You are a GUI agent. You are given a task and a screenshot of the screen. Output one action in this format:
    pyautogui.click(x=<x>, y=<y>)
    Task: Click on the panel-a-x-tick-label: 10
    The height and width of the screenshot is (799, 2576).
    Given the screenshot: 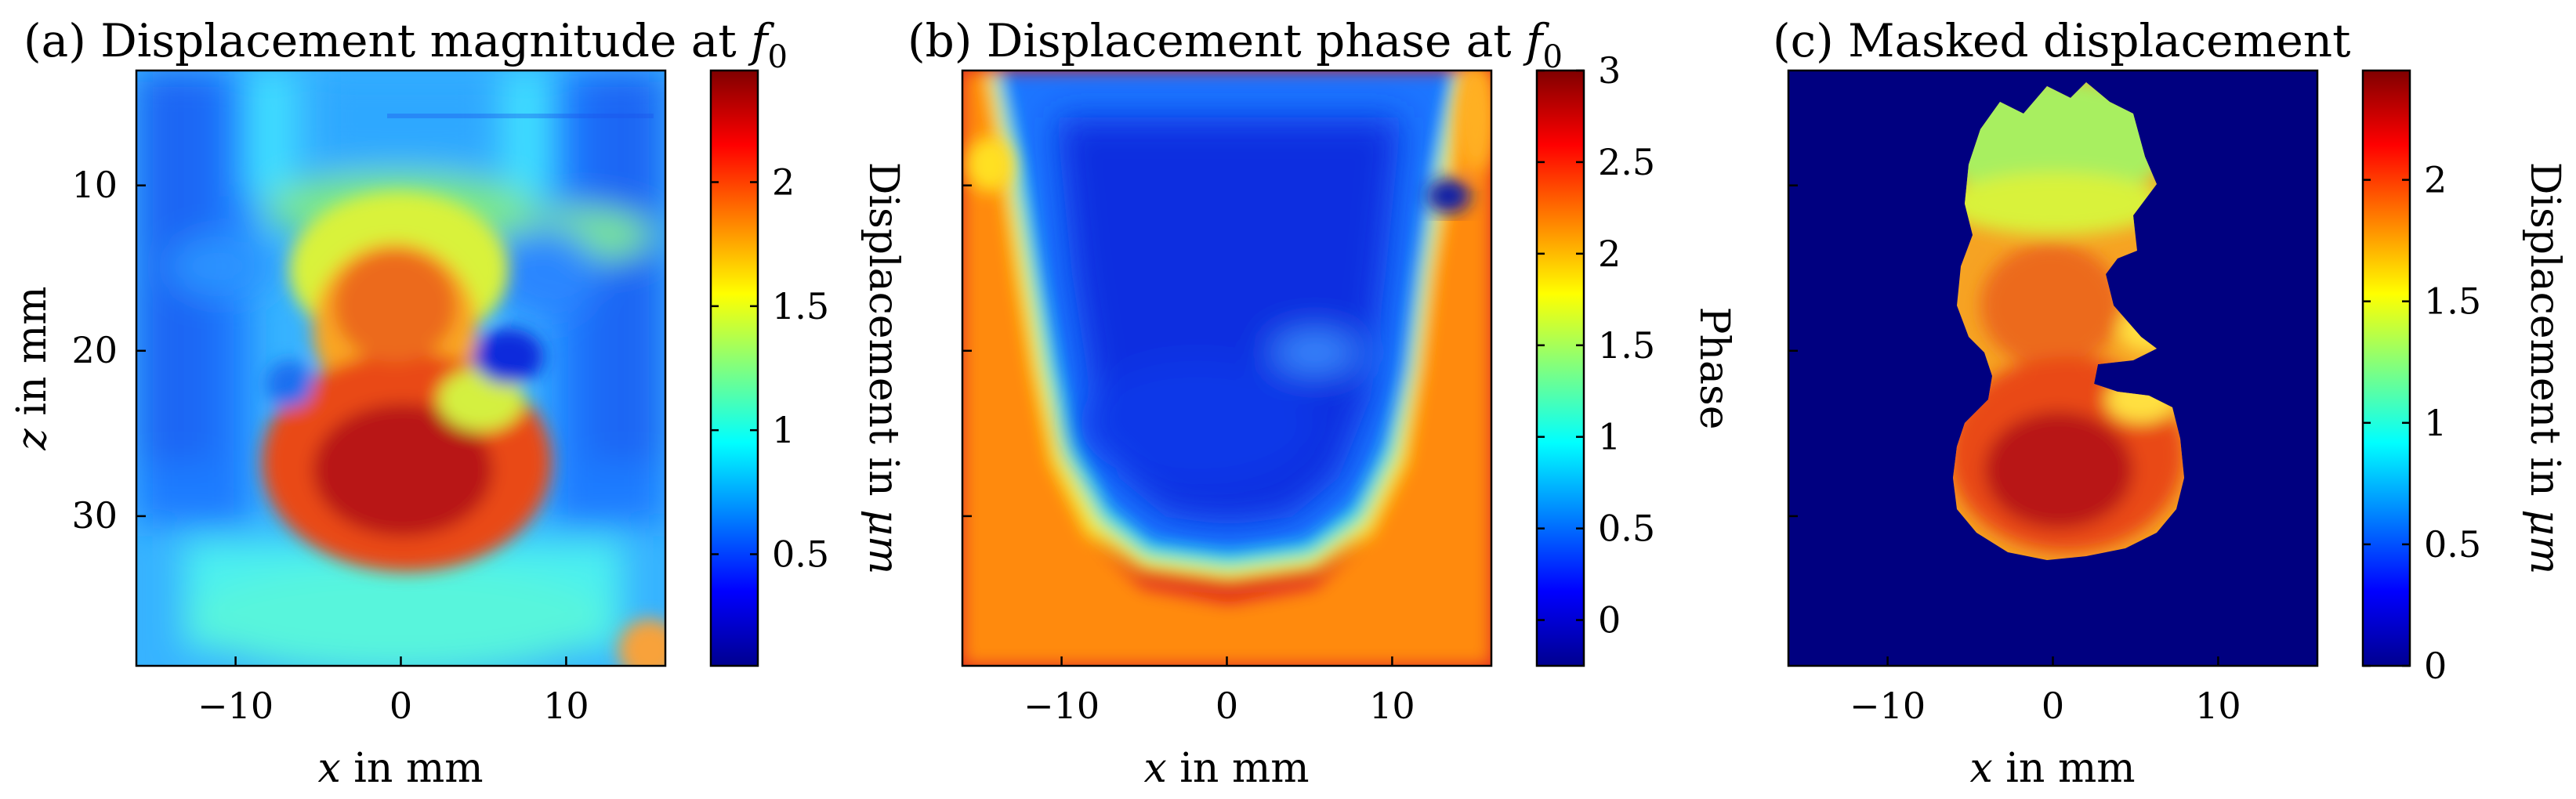 What is the action you would take?
    pyautogui.click(x=566, y=706)
    